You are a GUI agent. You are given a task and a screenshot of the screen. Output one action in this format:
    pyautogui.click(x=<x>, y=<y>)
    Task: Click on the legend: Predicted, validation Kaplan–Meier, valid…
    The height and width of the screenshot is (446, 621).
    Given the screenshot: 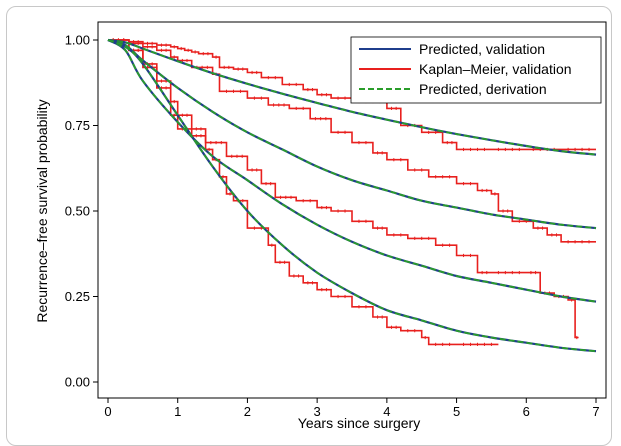 What is the action you would take?
    pyautogui.click(x=476, y=70)
    